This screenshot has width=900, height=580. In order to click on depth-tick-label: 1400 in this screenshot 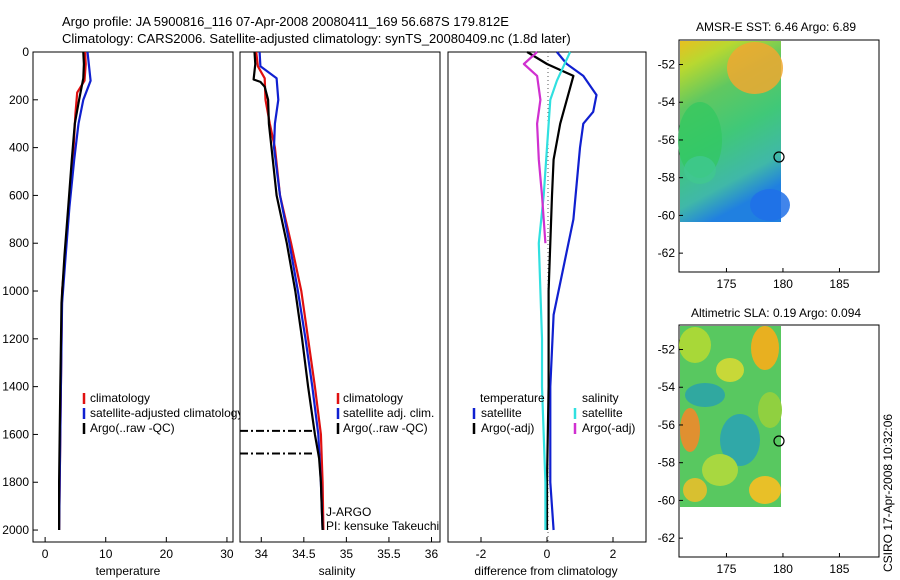, I will do `click(15, 387)`.